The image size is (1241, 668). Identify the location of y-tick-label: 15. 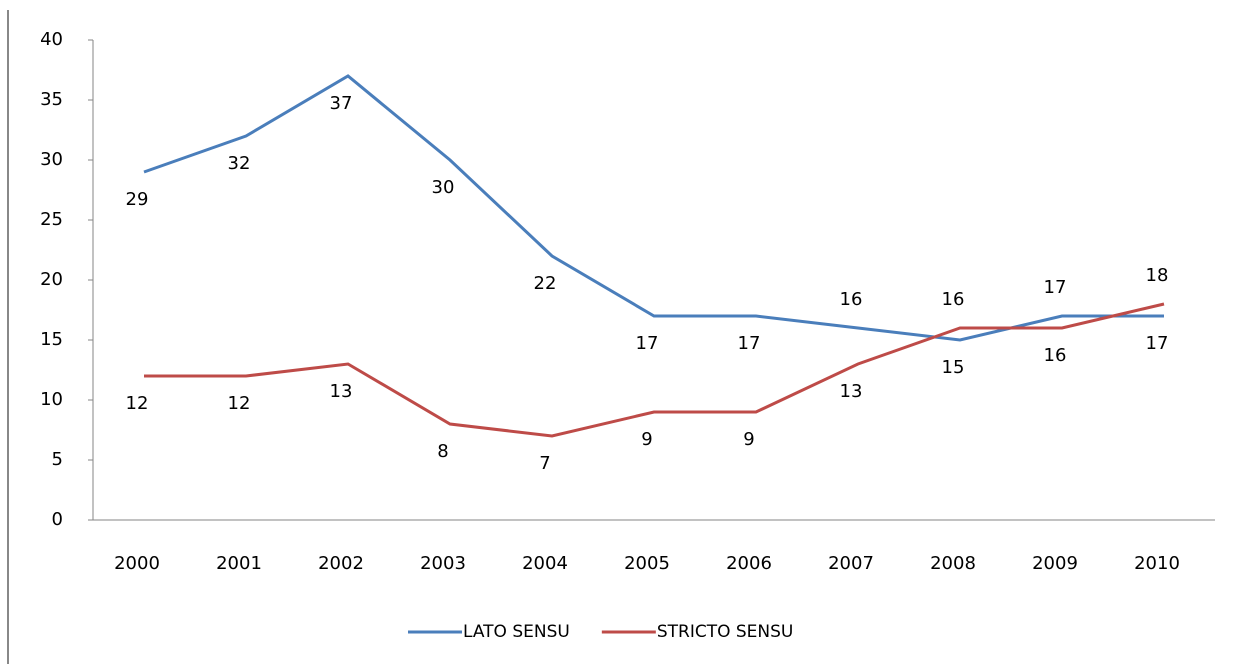
(51, 339).